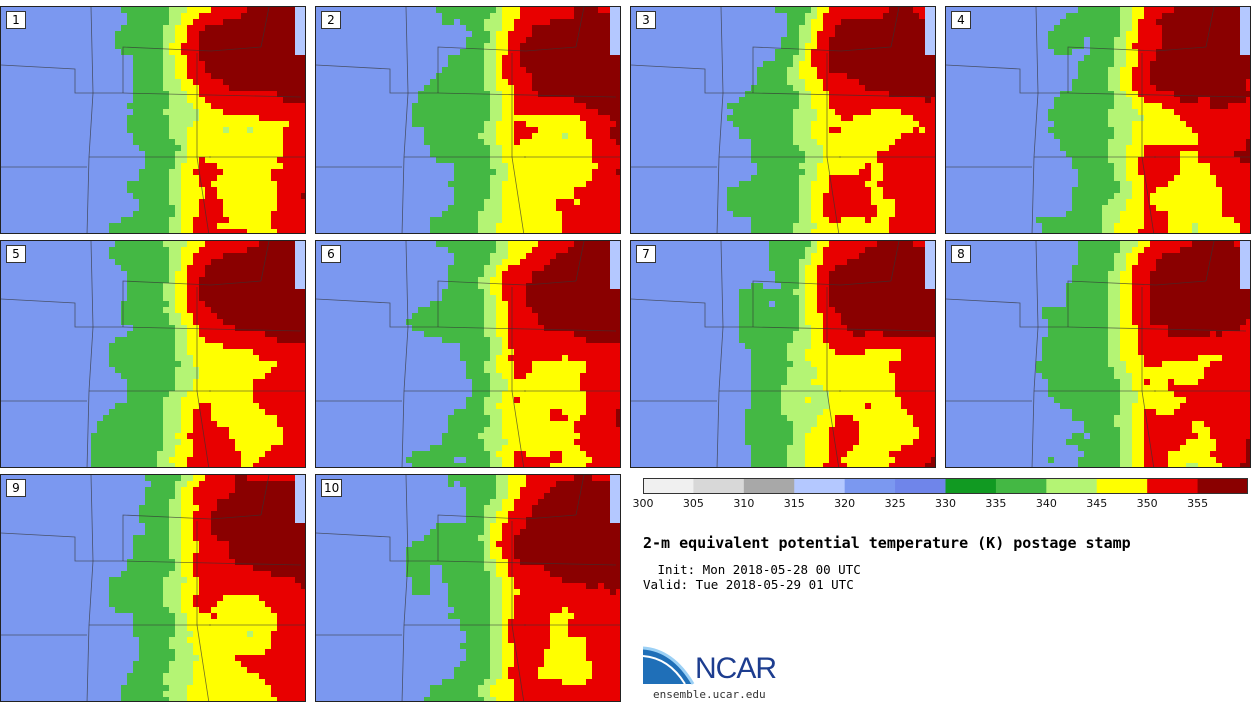  I want to click on member-panel-10: 10, so click(468, 588).